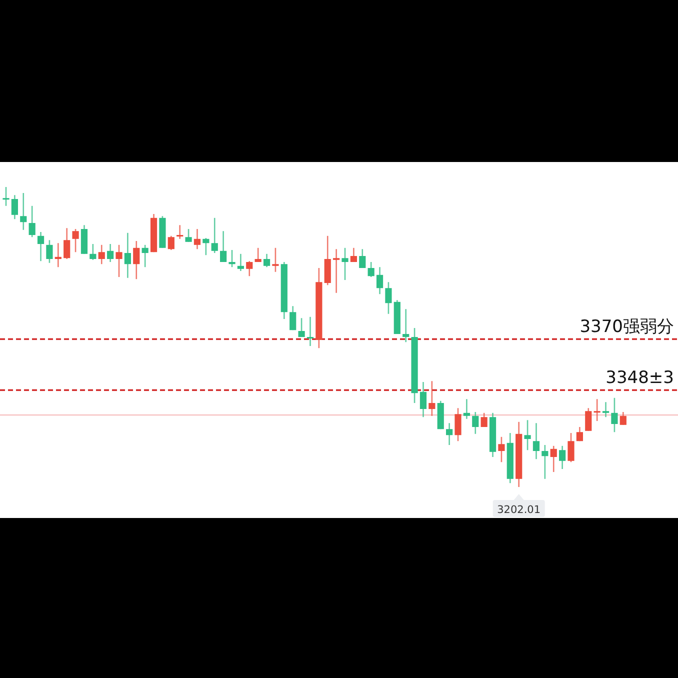 Image resolution: width=678 pixels, height=678 pixels. Describe the element at coordinates (640, 378) in the screenshot. I see `annotation: 3348±3` at that location.